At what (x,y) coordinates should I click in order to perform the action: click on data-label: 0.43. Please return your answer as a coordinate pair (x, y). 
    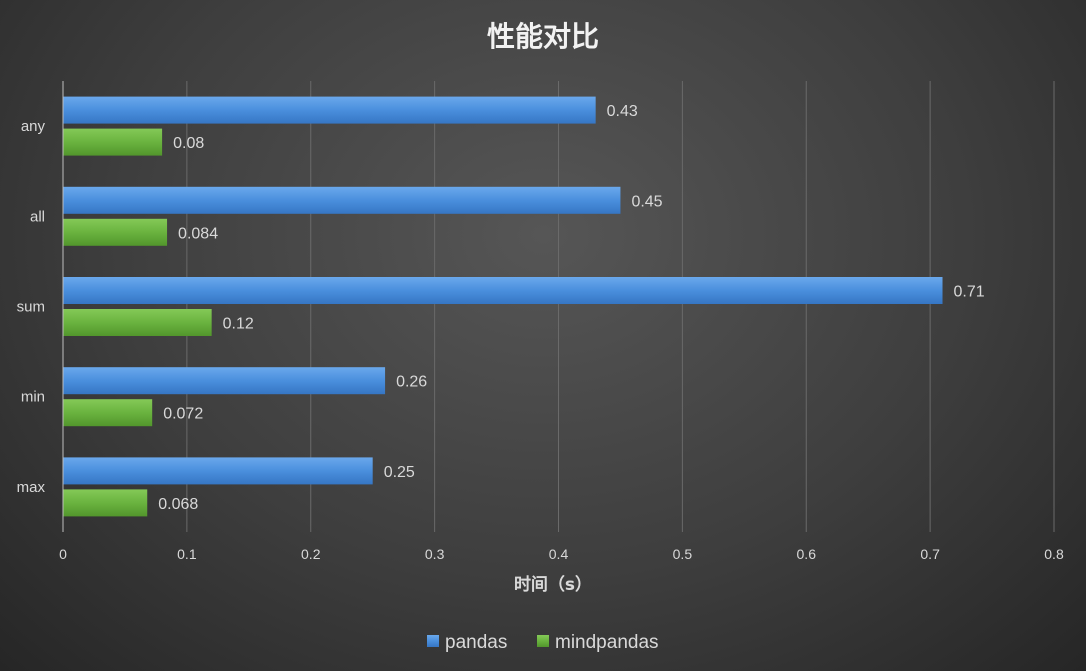
    Looking at the image, I should click on (622, 111).